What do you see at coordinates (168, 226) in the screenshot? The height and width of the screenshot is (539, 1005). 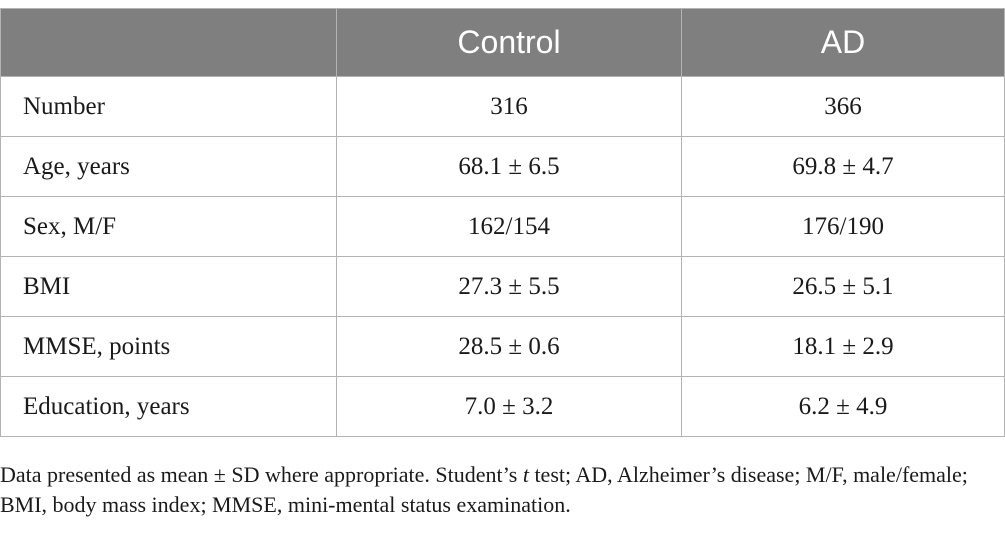 I see `row-label: Sex, M/F` at bounding box center [168, 226].